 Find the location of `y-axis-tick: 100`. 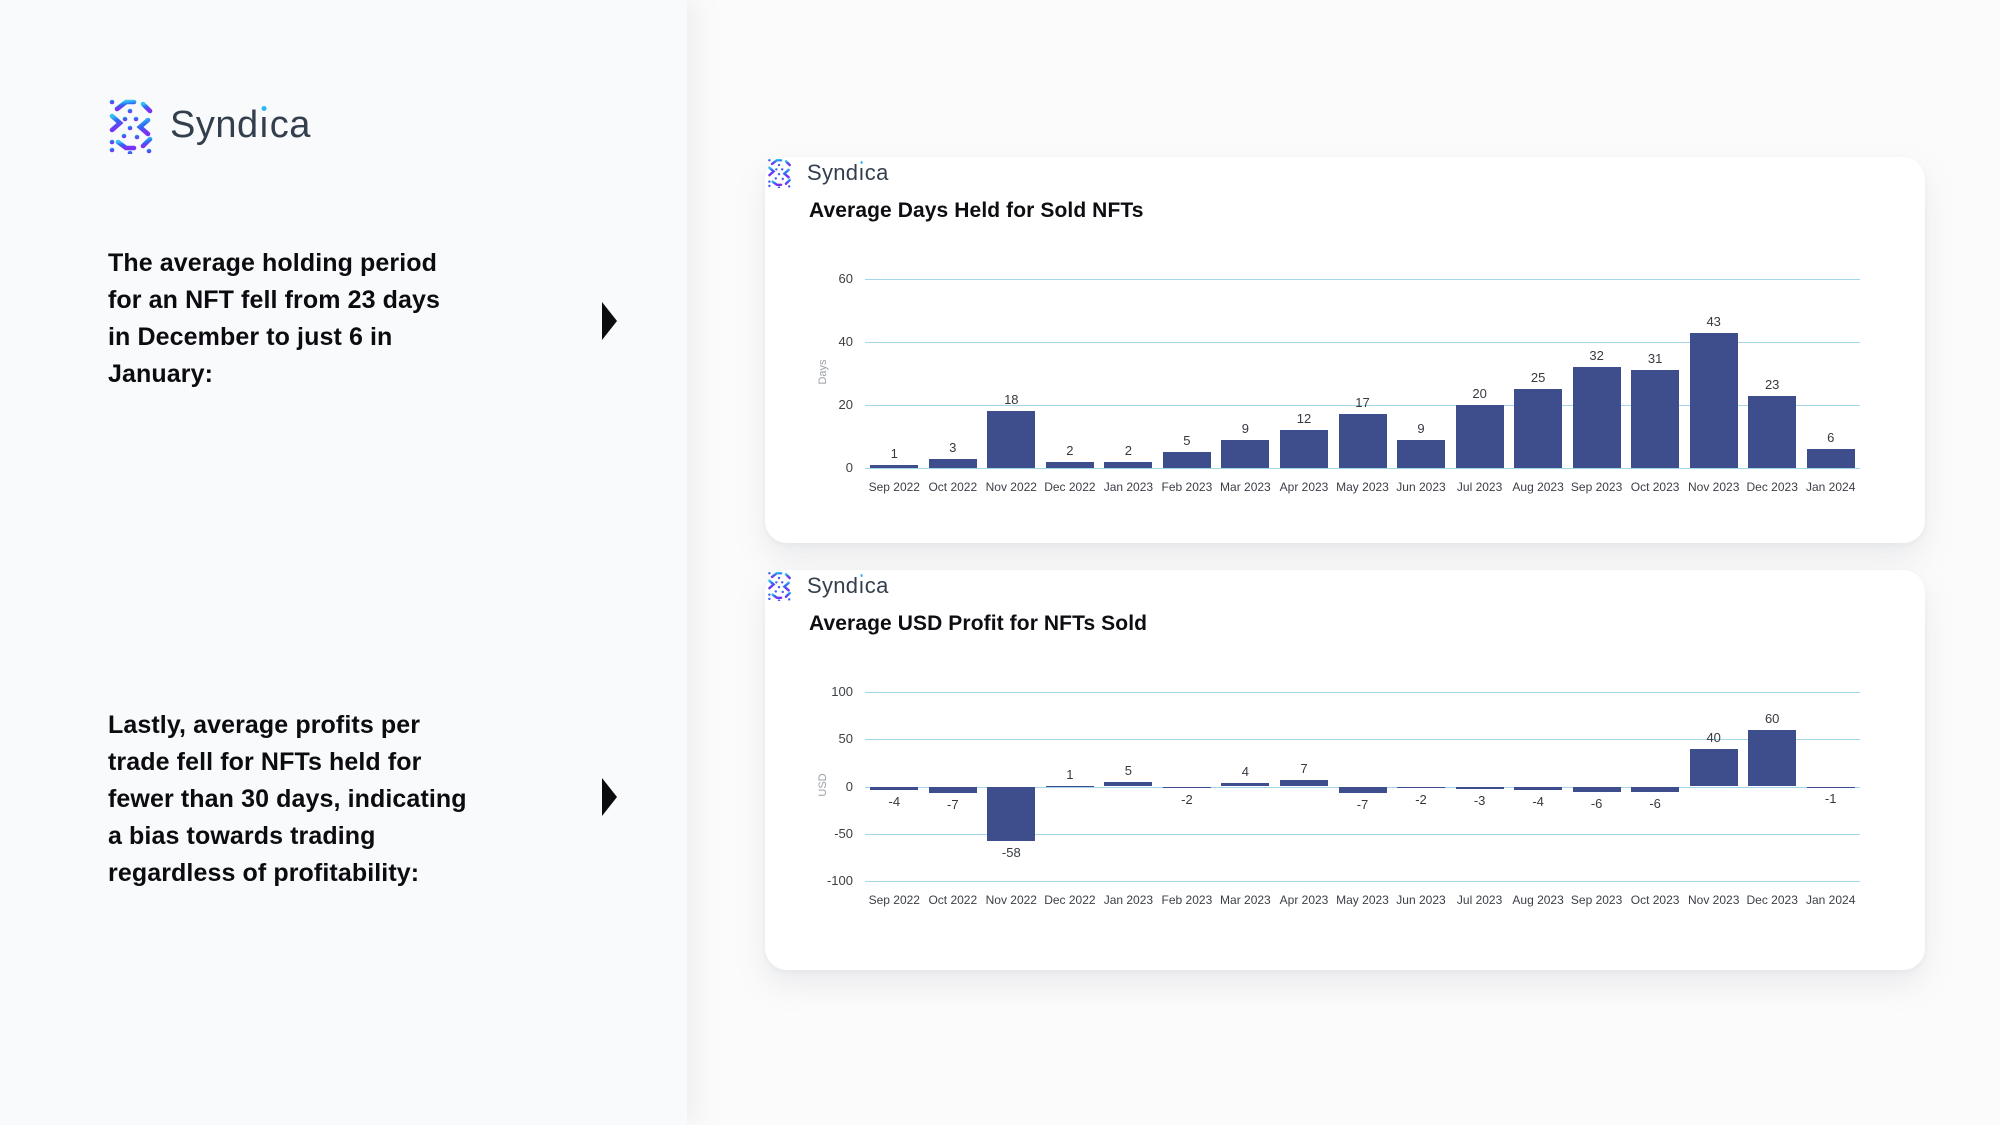

y-axis-tick: 100 is located at coordinates (842, 691).